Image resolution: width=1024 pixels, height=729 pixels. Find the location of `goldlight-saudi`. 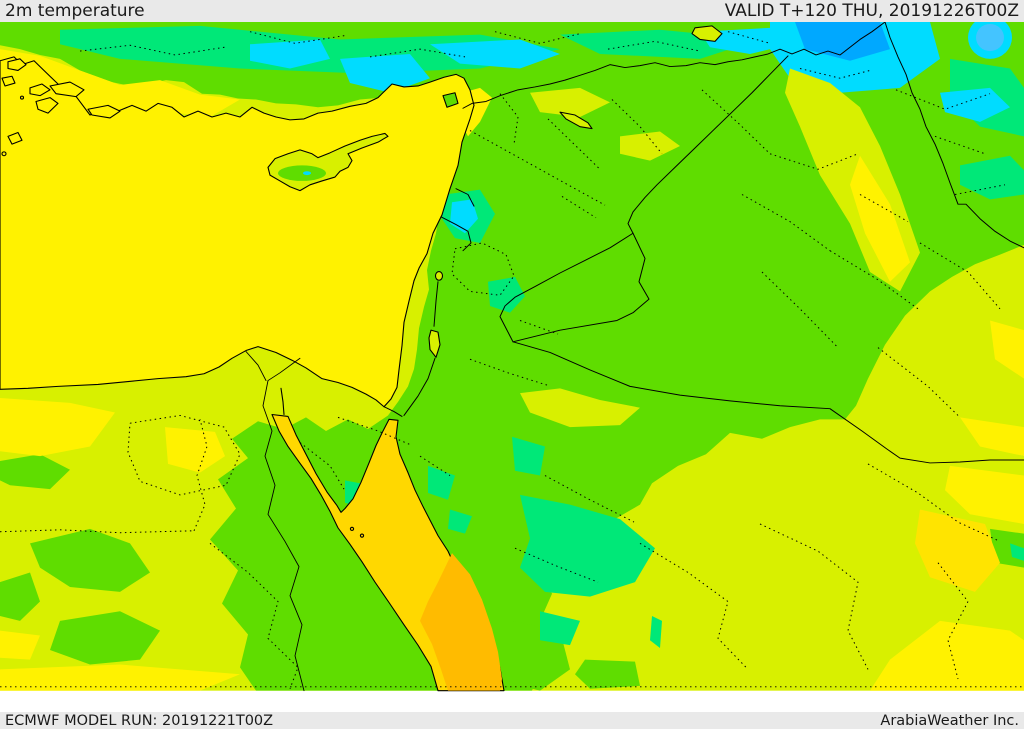

goldlight-saudi is located at coordinates (957, 550).